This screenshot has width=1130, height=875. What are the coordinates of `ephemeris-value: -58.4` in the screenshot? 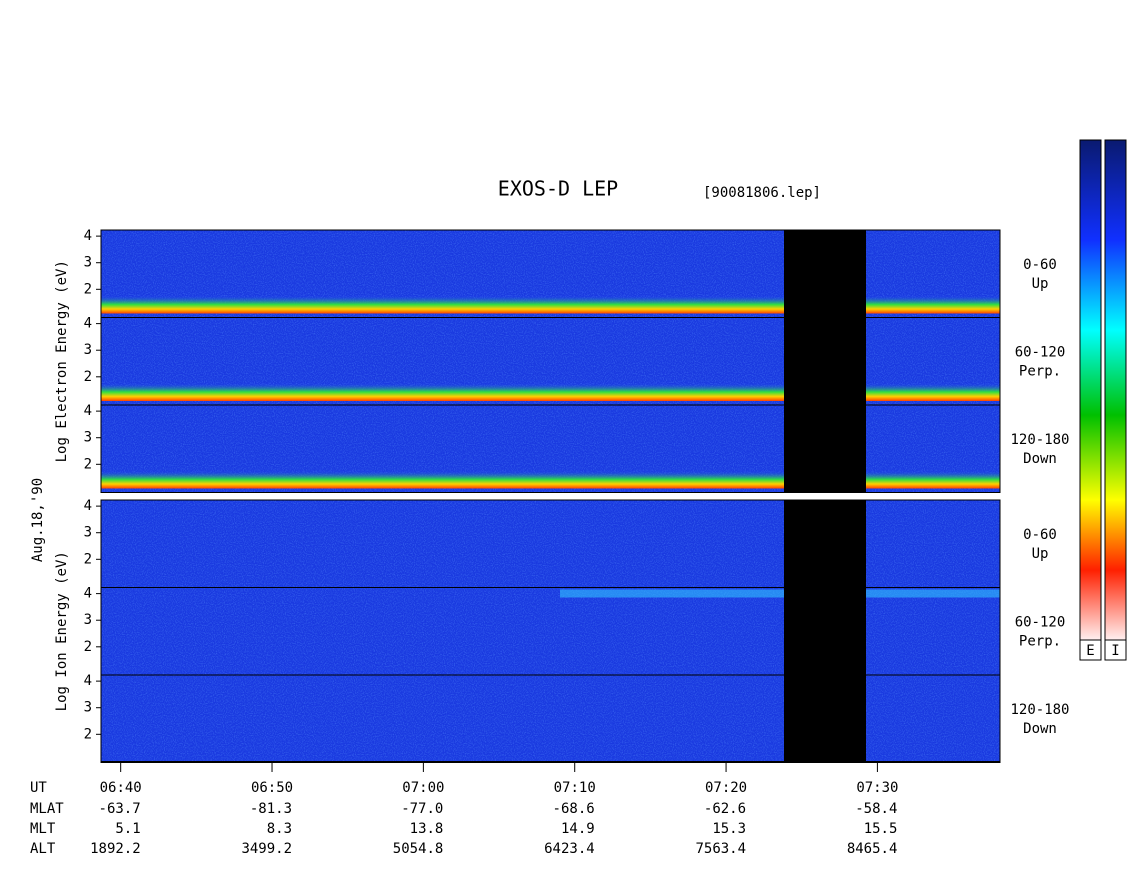 It's located at (876, 809).